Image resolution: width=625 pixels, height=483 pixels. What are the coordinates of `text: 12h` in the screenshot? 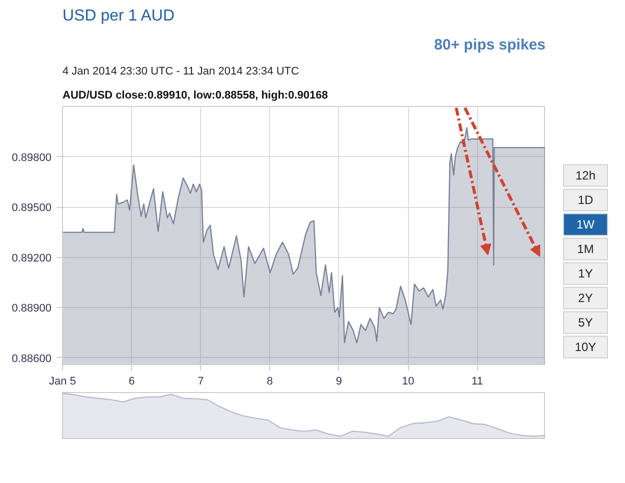 It's located at (585, 175).